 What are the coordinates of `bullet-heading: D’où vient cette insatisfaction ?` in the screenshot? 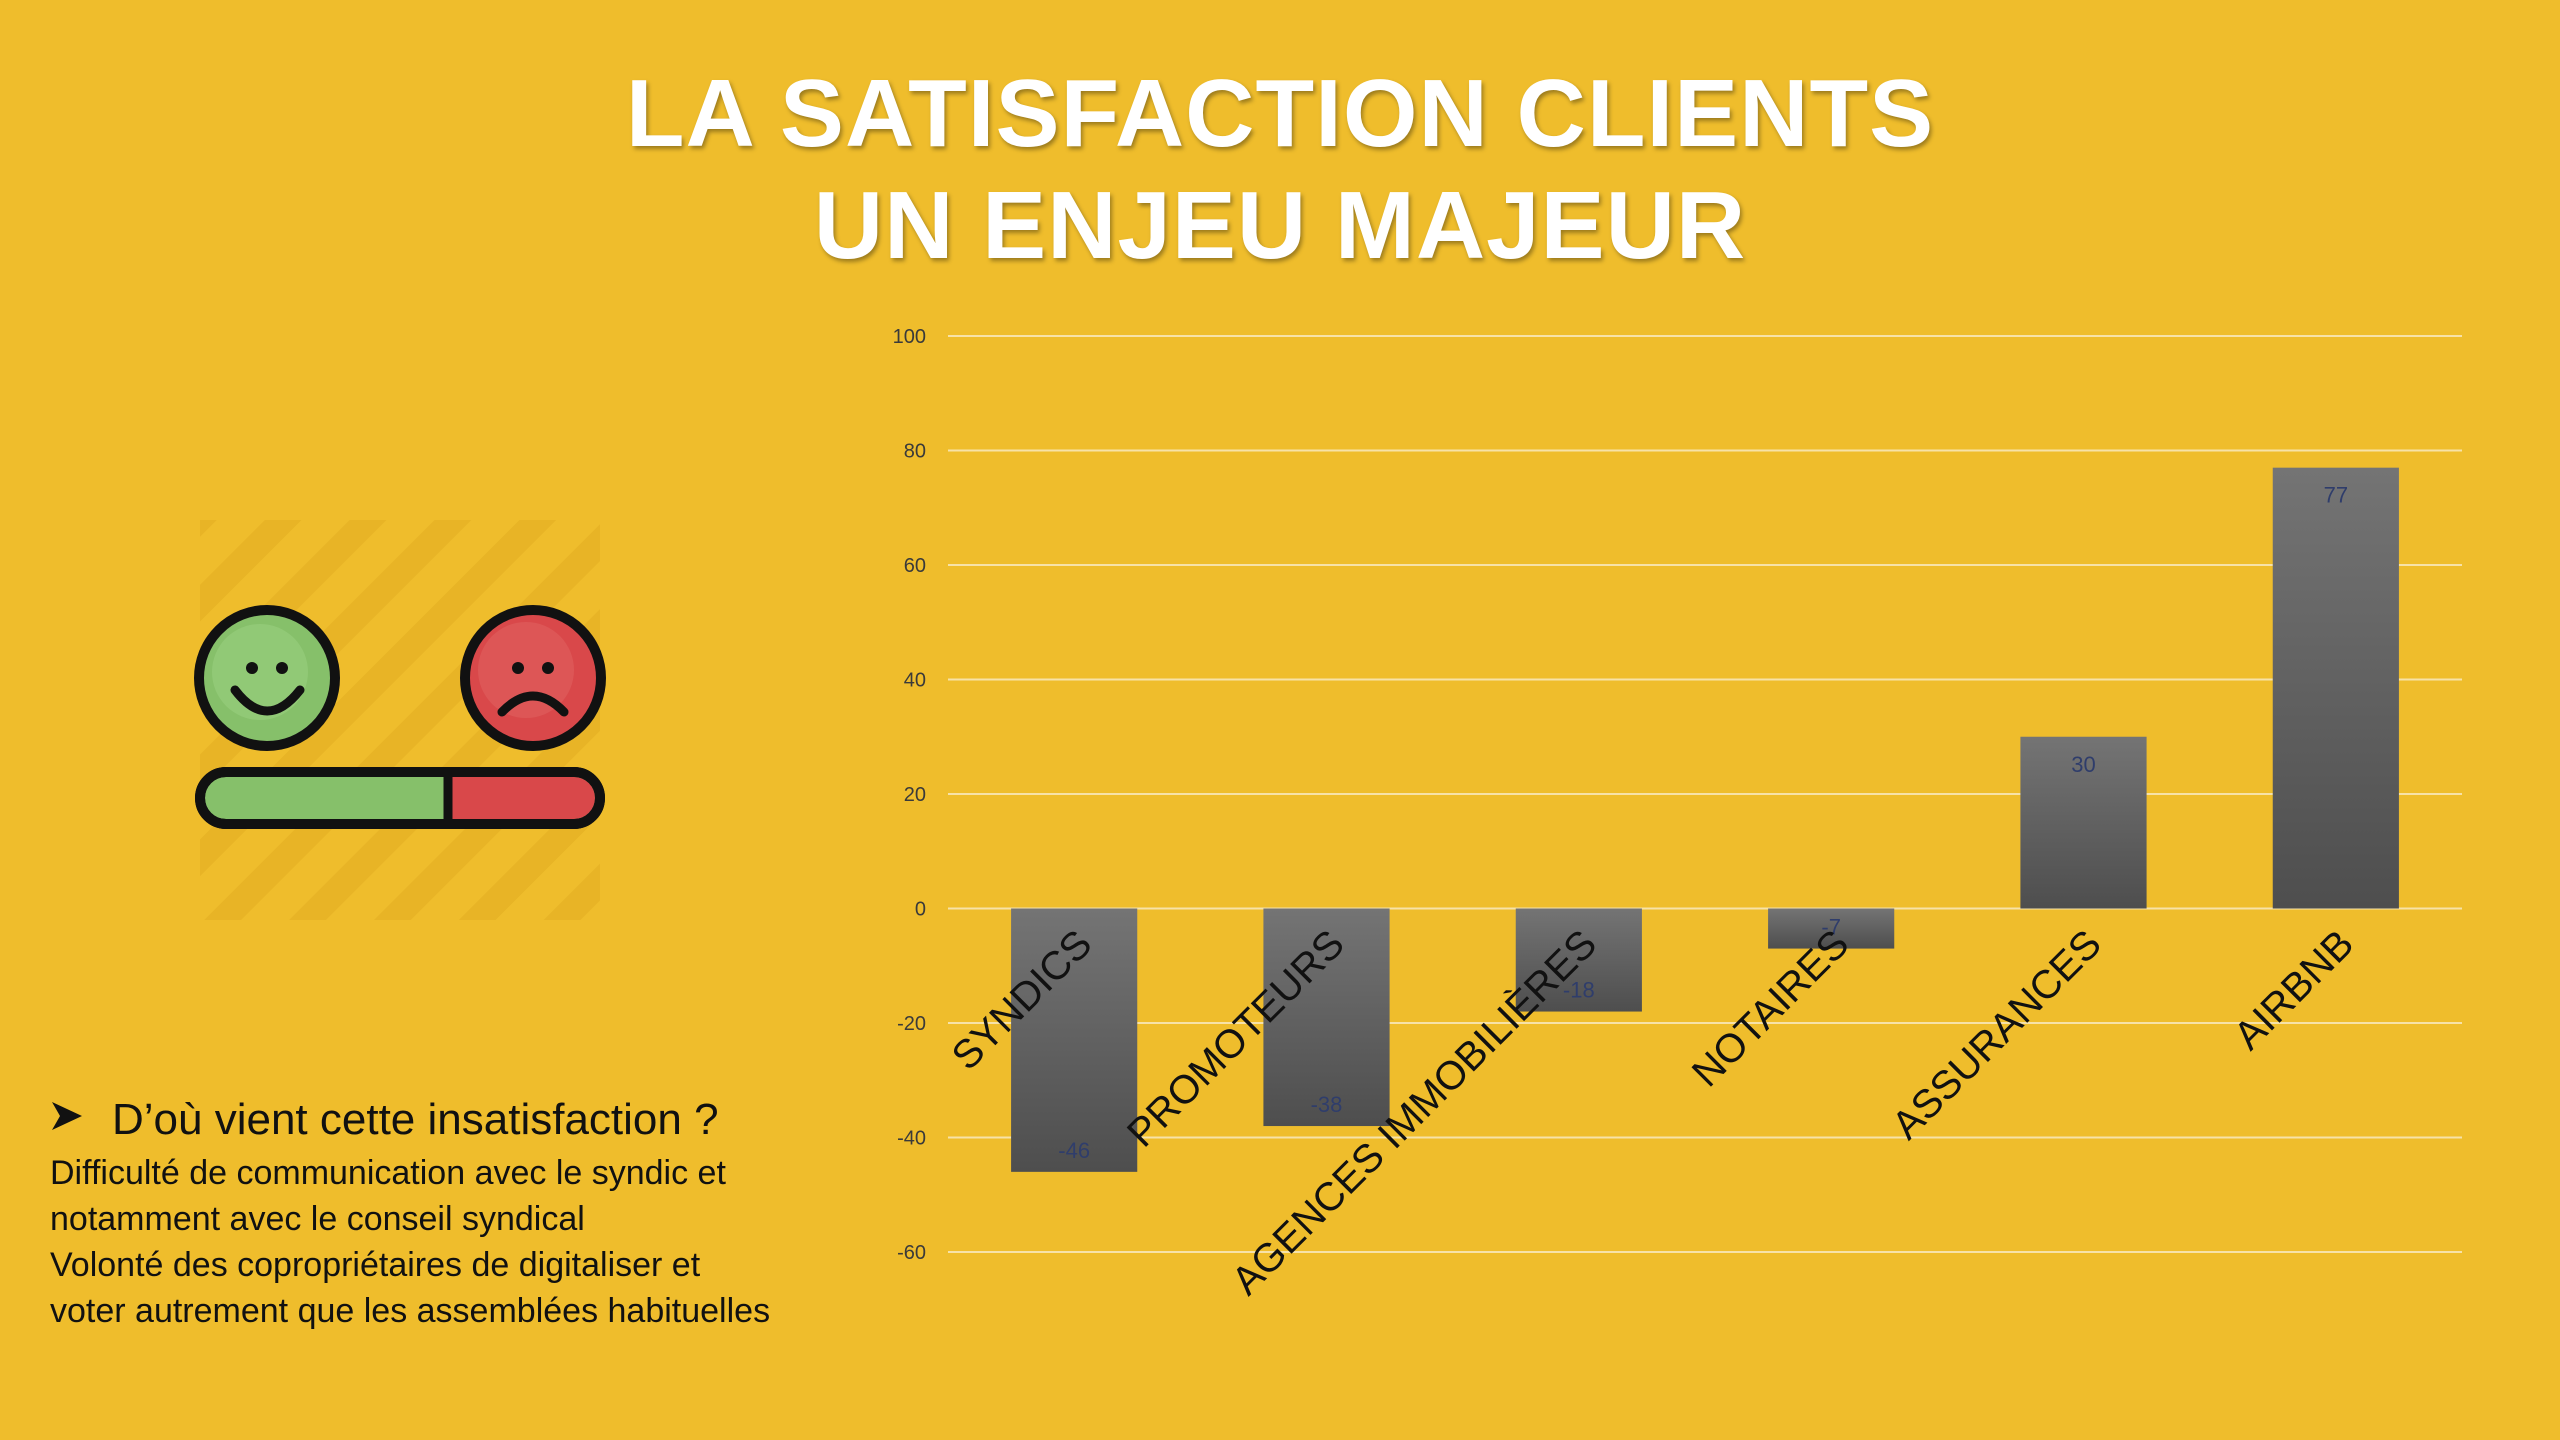 It's located at (480, 1120).